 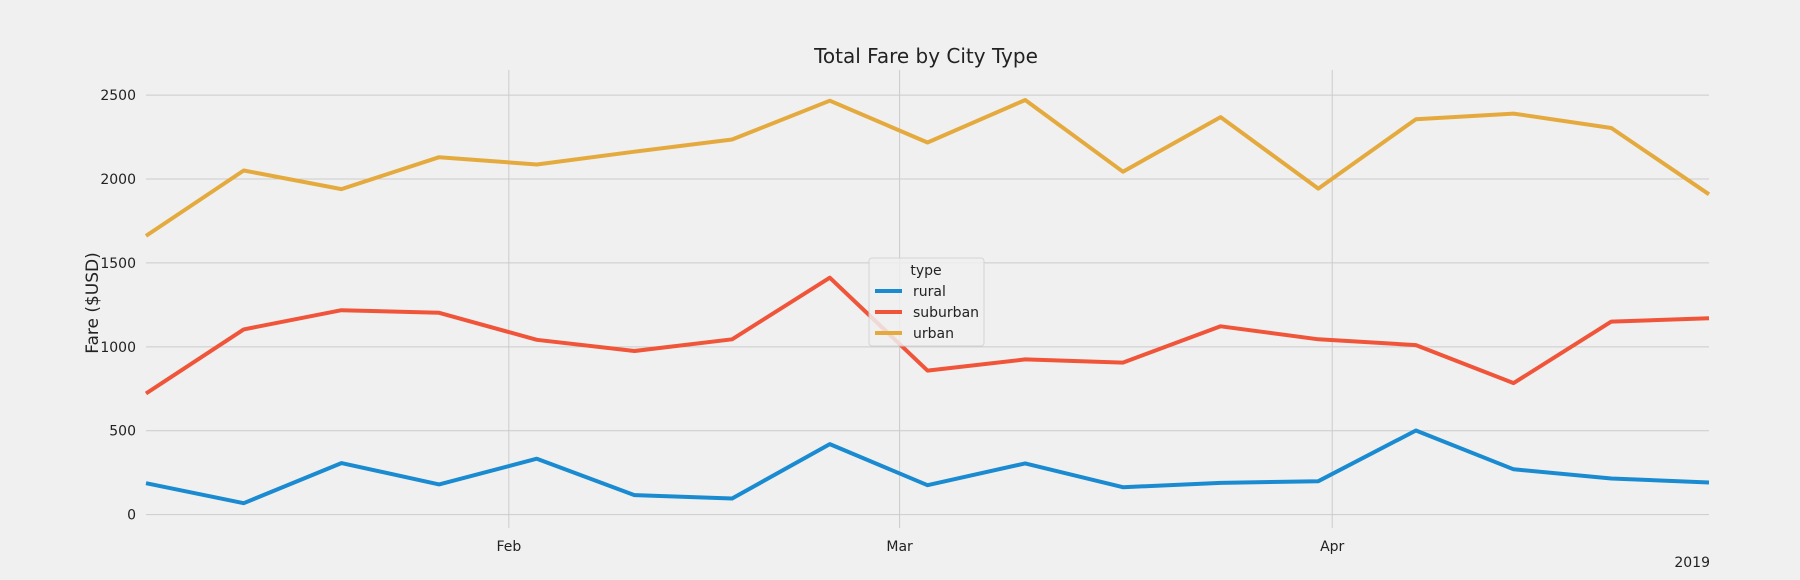 I want to click on legend-label-suburban: suburban, so click(x=946, y=313).